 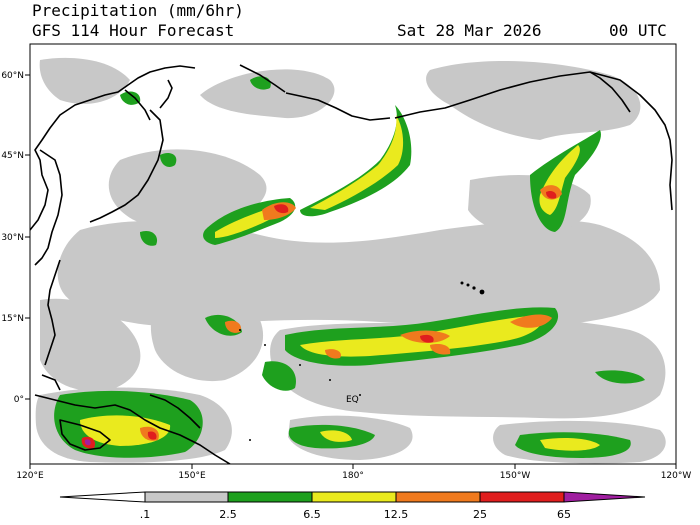 What do you see at coordinates (192, 476) in the screenshot?
I see `lon-label-150e: 150°E` at bounding box center [192, 476].